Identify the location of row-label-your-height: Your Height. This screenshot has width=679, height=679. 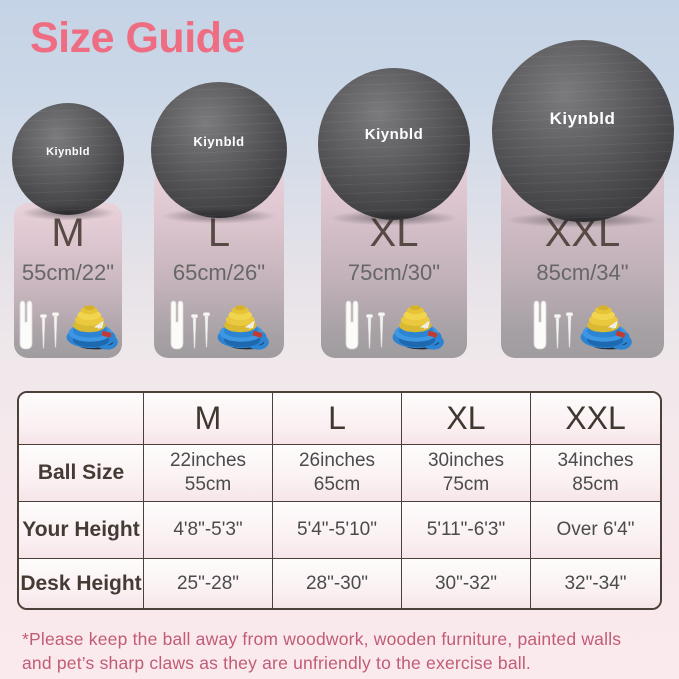
(81, 530).